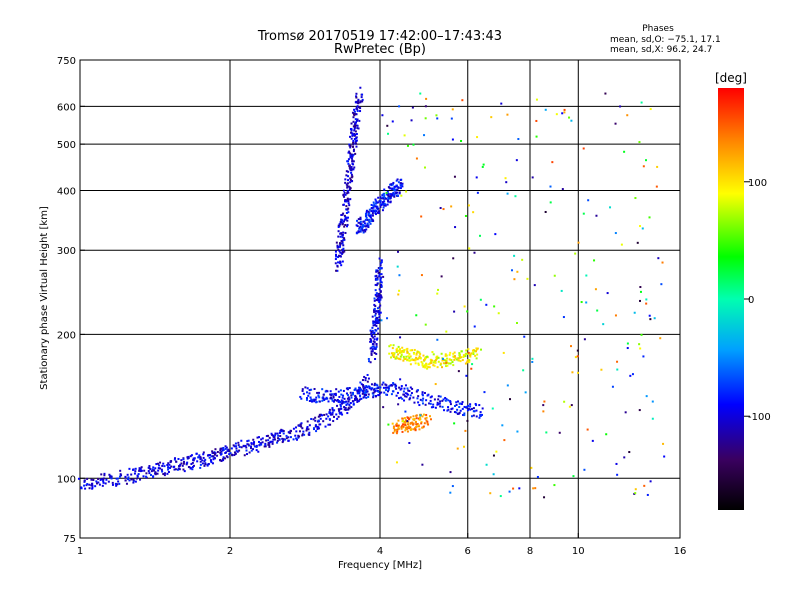 Image resolution: width=800 pixels, height=600 pixels. What do you see at coordinates (468, 551) in the screenshot?
I see `x-tick-label: 6` at bounding box center [468, 551].